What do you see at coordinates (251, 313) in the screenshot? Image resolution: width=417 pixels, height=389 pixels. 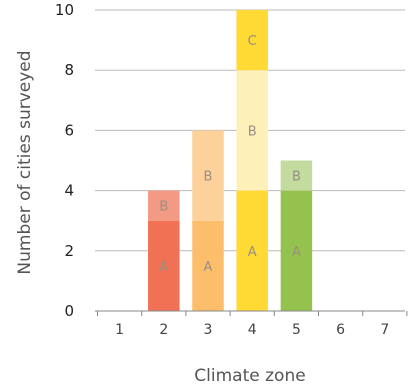 I see `x-axis` at bounding box center [251, 313].